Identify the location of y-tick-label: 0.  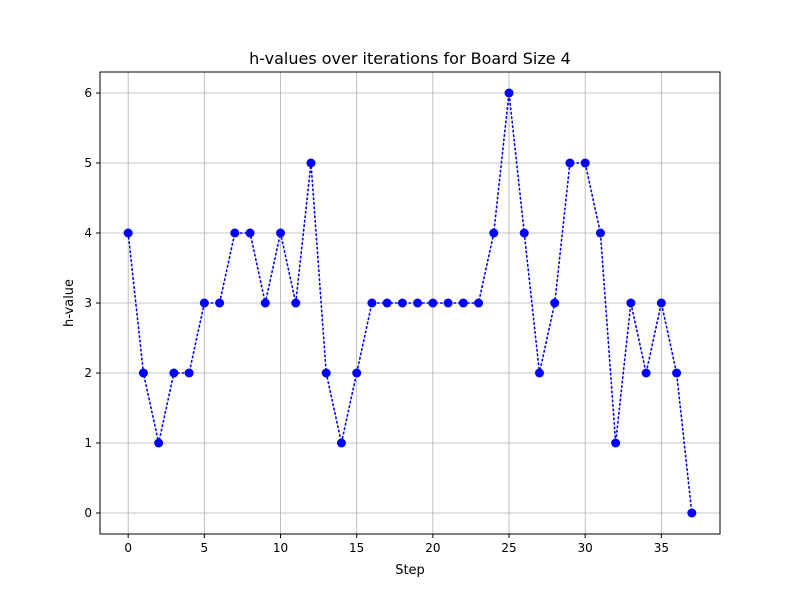
(88, 513).